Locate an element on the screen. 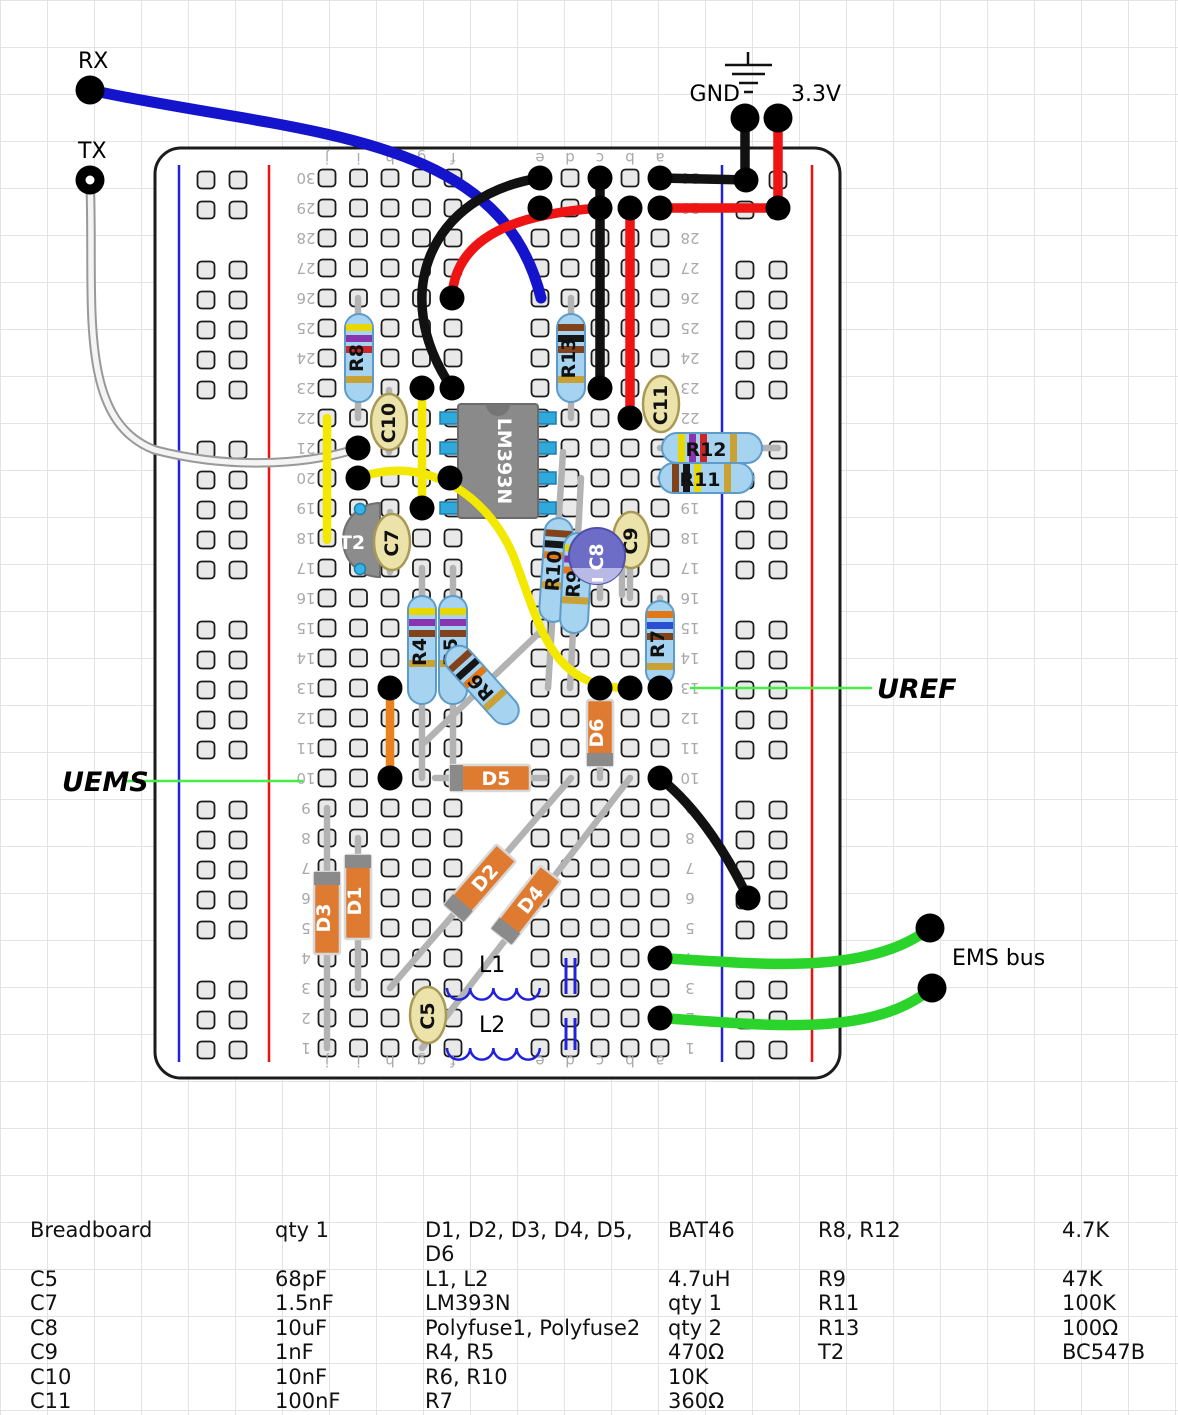 The height and width of the screenshot is (1415, 1178). resistor-r12: R12 is located at coordinates (712, 448).